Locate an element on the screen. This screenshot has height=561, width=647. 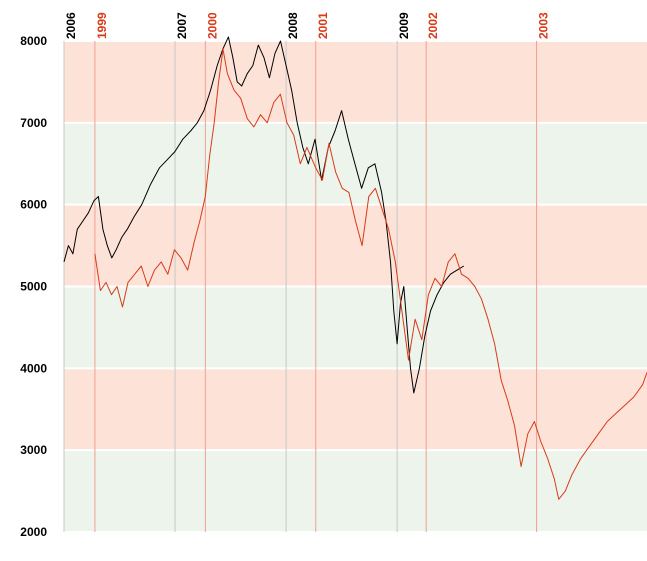
x-tick-label: 2008 is located at coordinates (293, 25).